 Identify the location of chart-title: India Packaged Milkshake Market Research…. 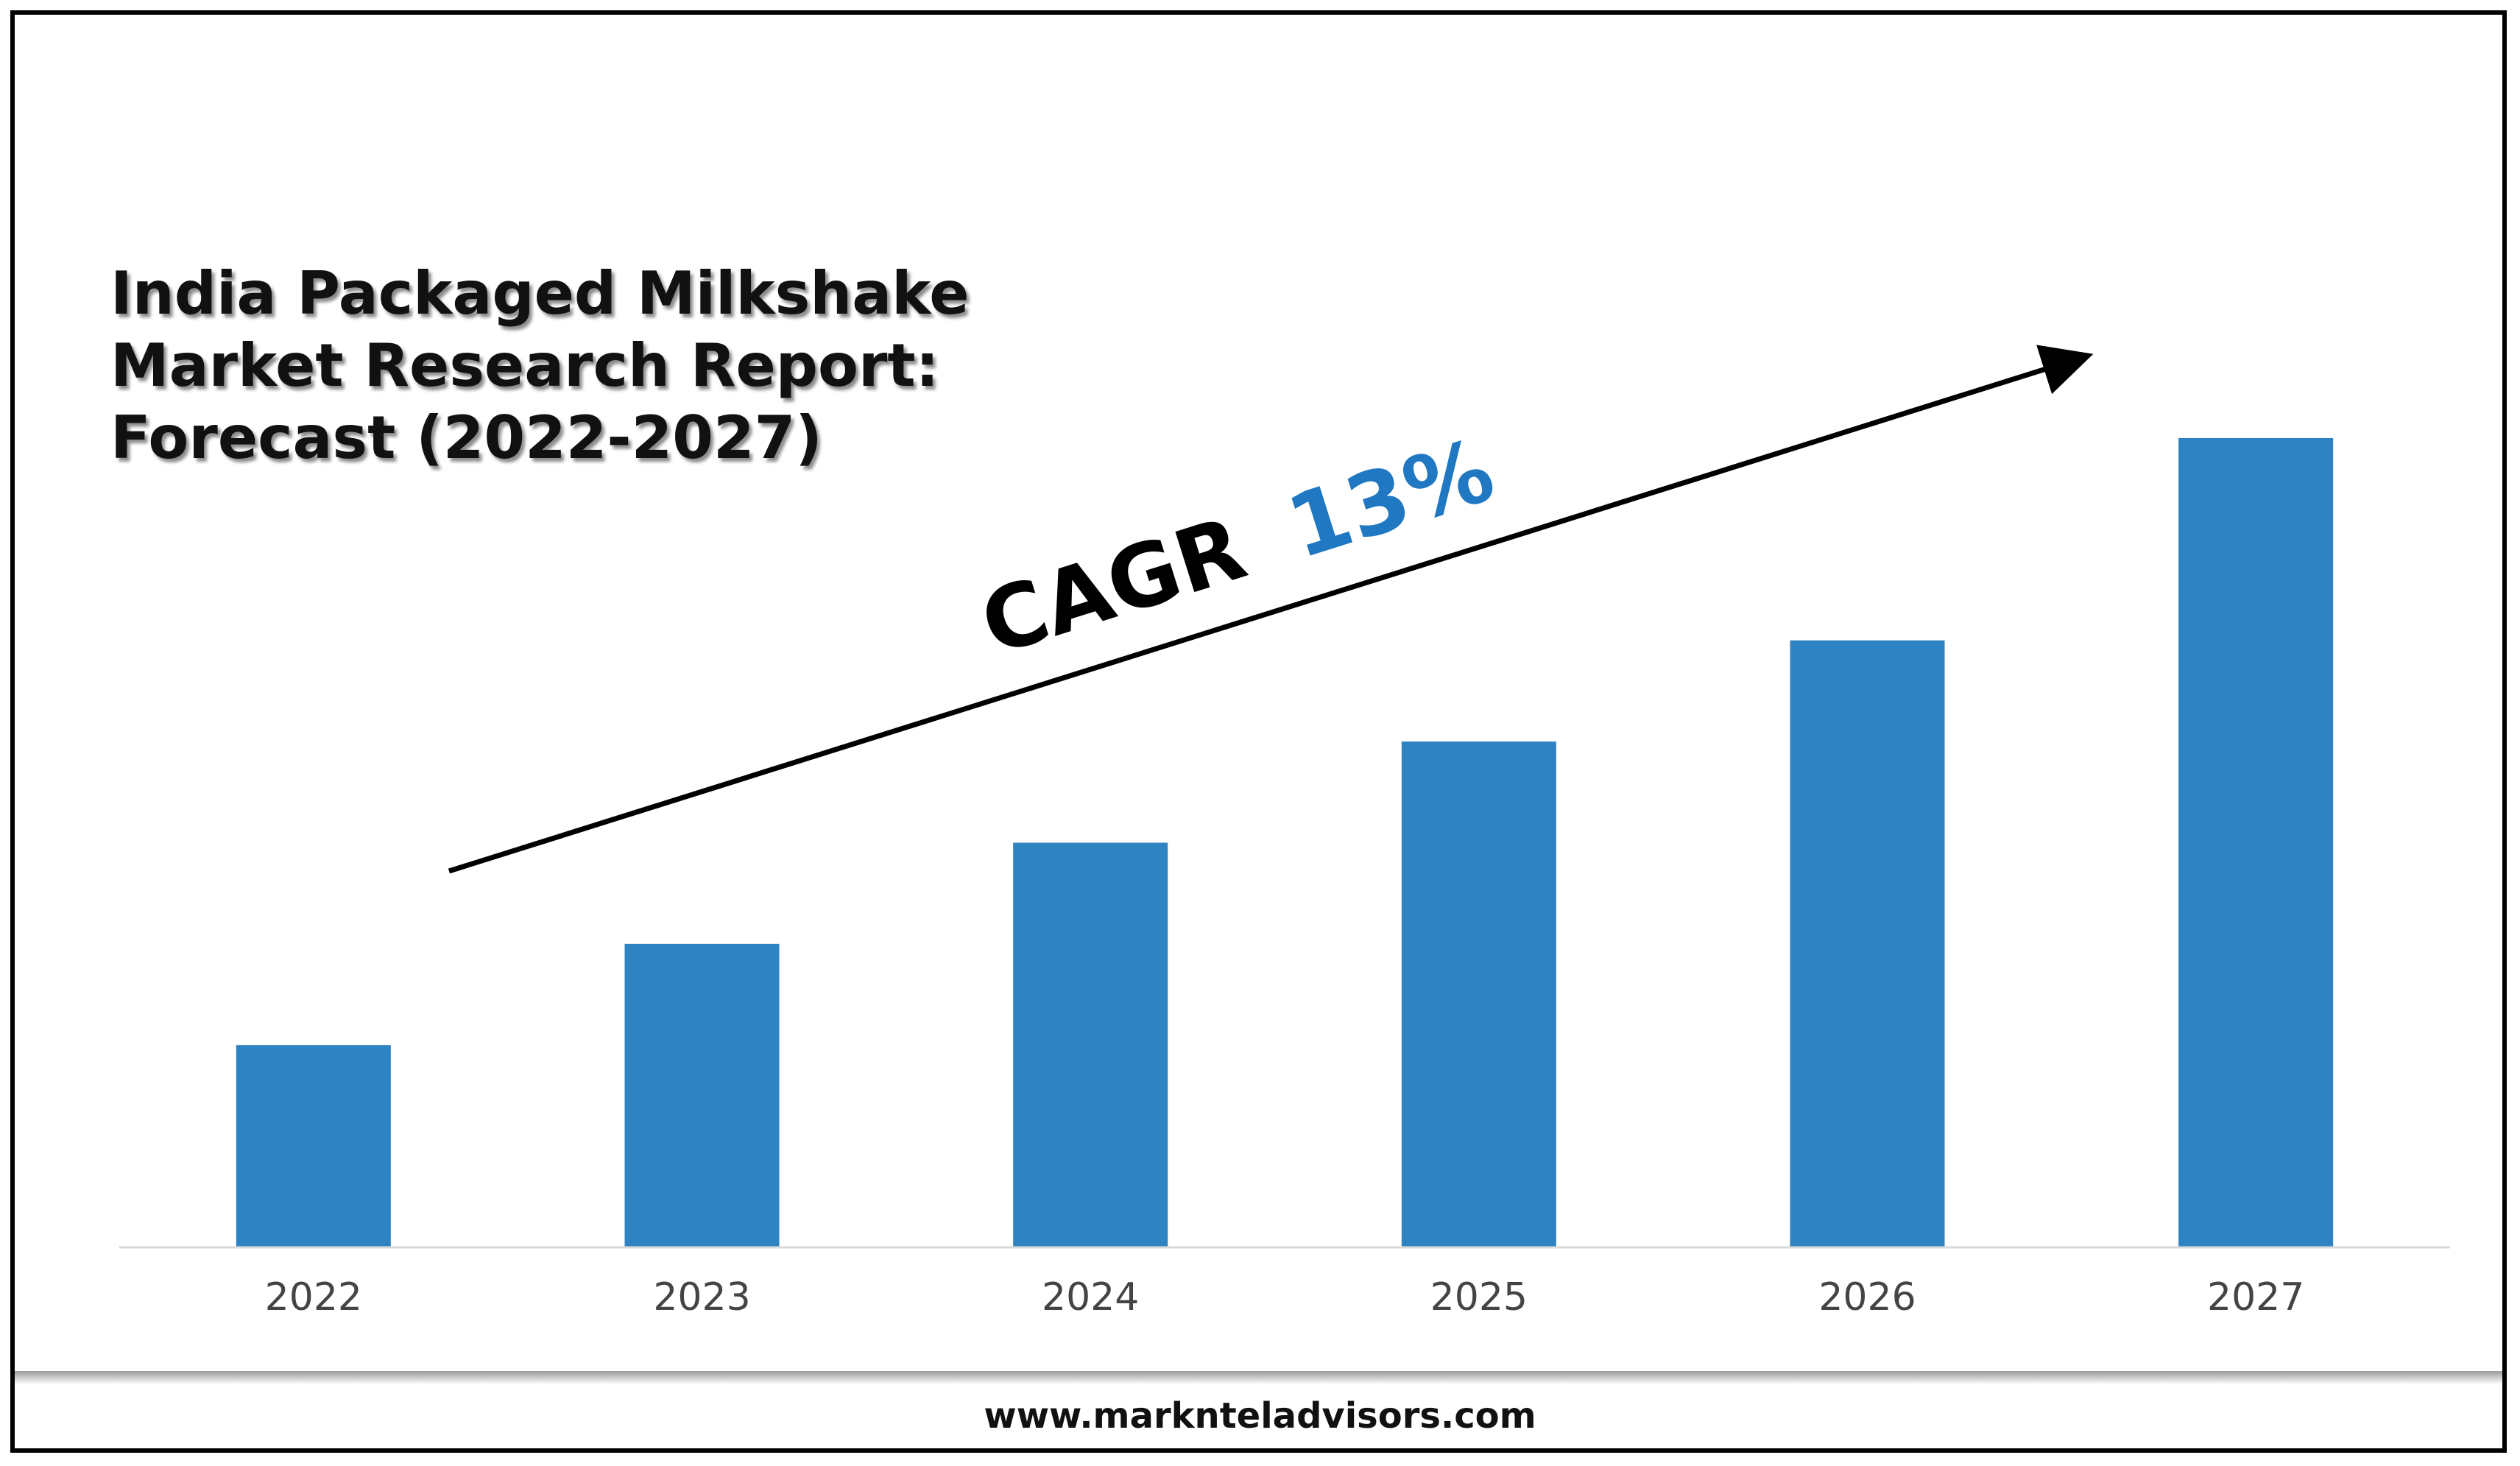
(539, 366).